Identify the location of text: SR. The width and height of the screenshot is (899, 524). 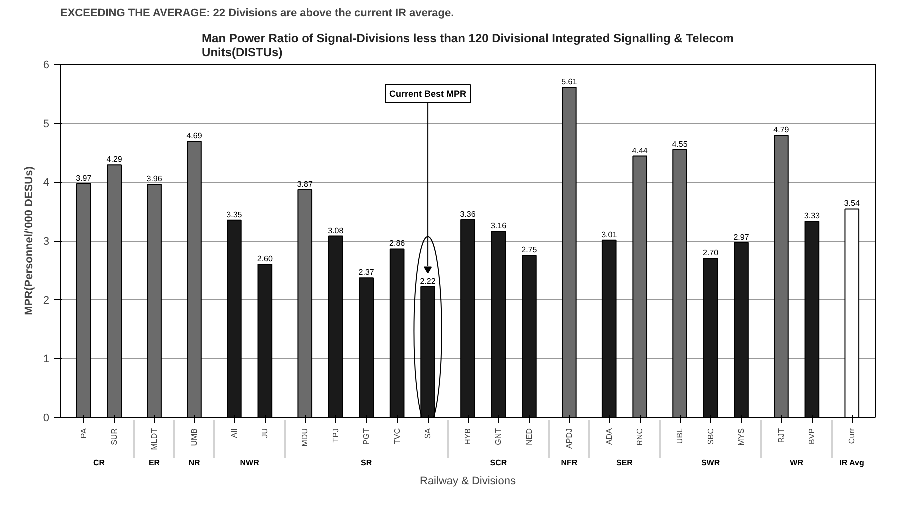
(366, 463).